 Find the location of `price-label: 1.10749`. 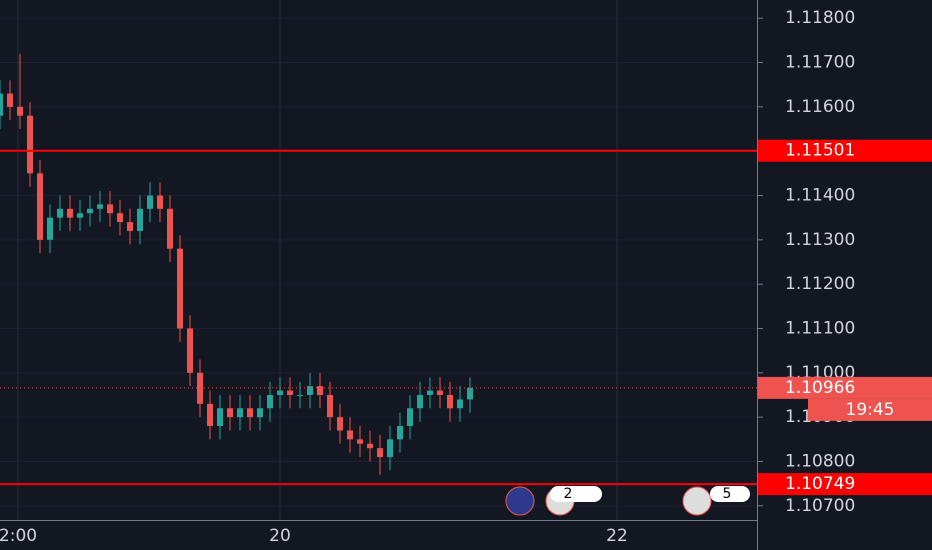

price-label: 1.10749 is located at coordinates (820, 484).